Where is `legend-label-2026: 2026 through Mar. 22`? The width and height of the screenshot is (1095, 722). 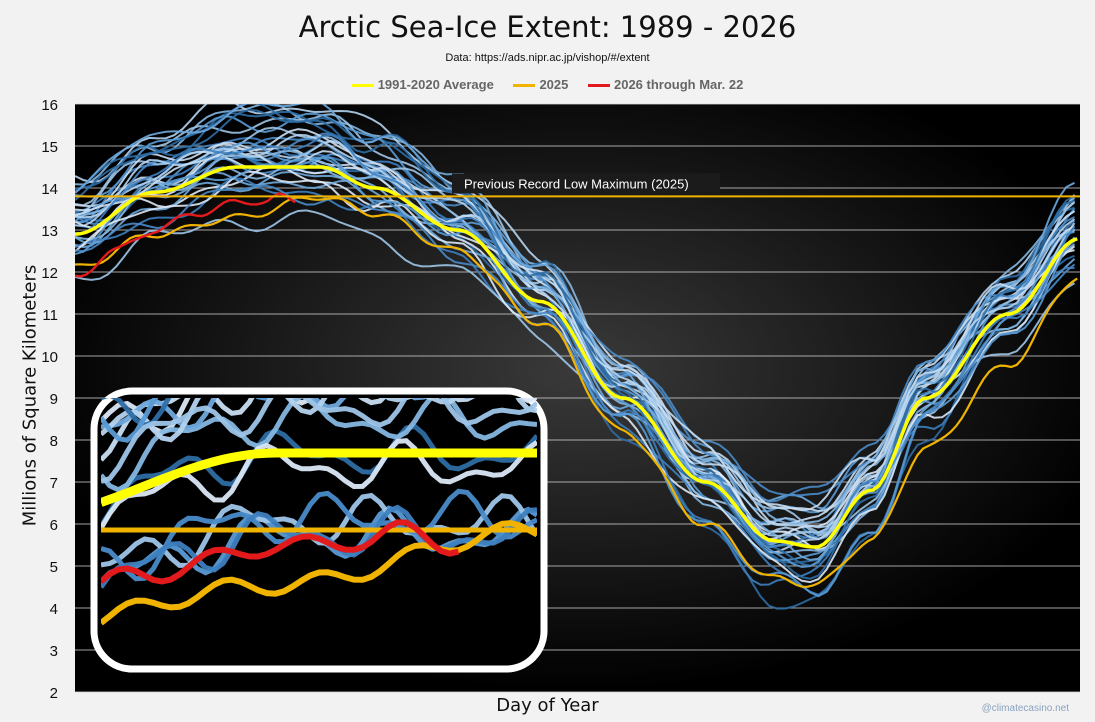 legend-label-2026: 2026 through Mar. 22 is located at coordinates (678, 84).